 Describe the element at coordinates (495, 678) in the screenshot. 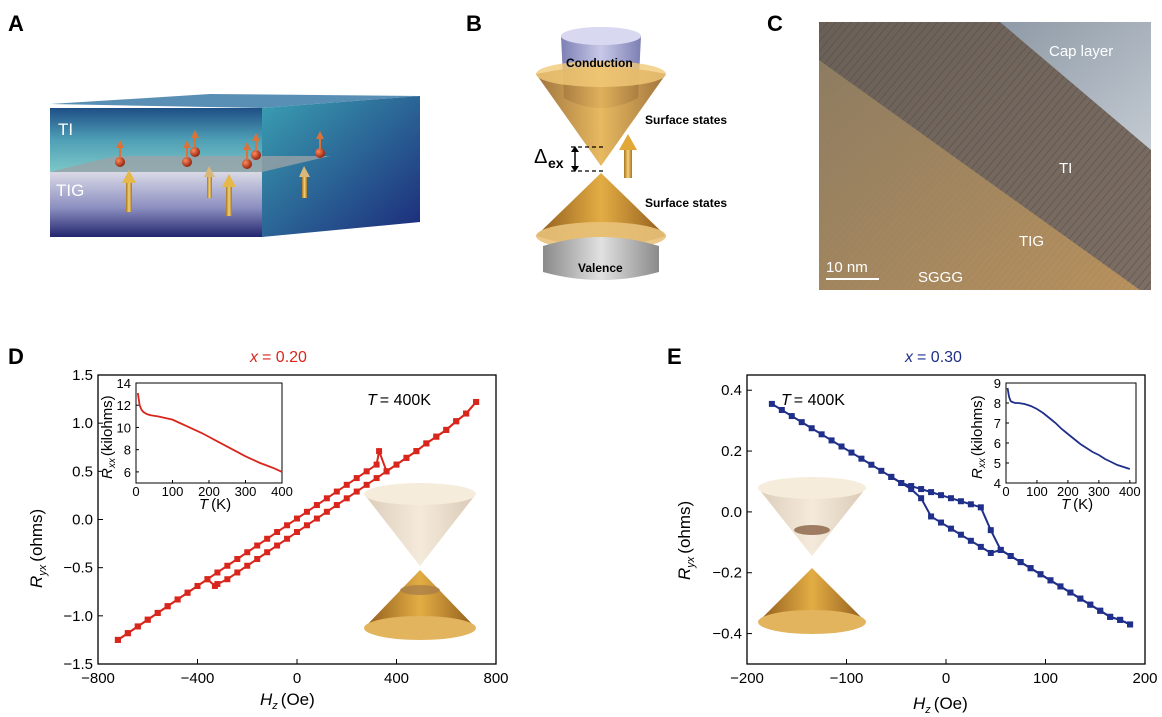

I see `plot-d-xtick-label: 800` at that location.